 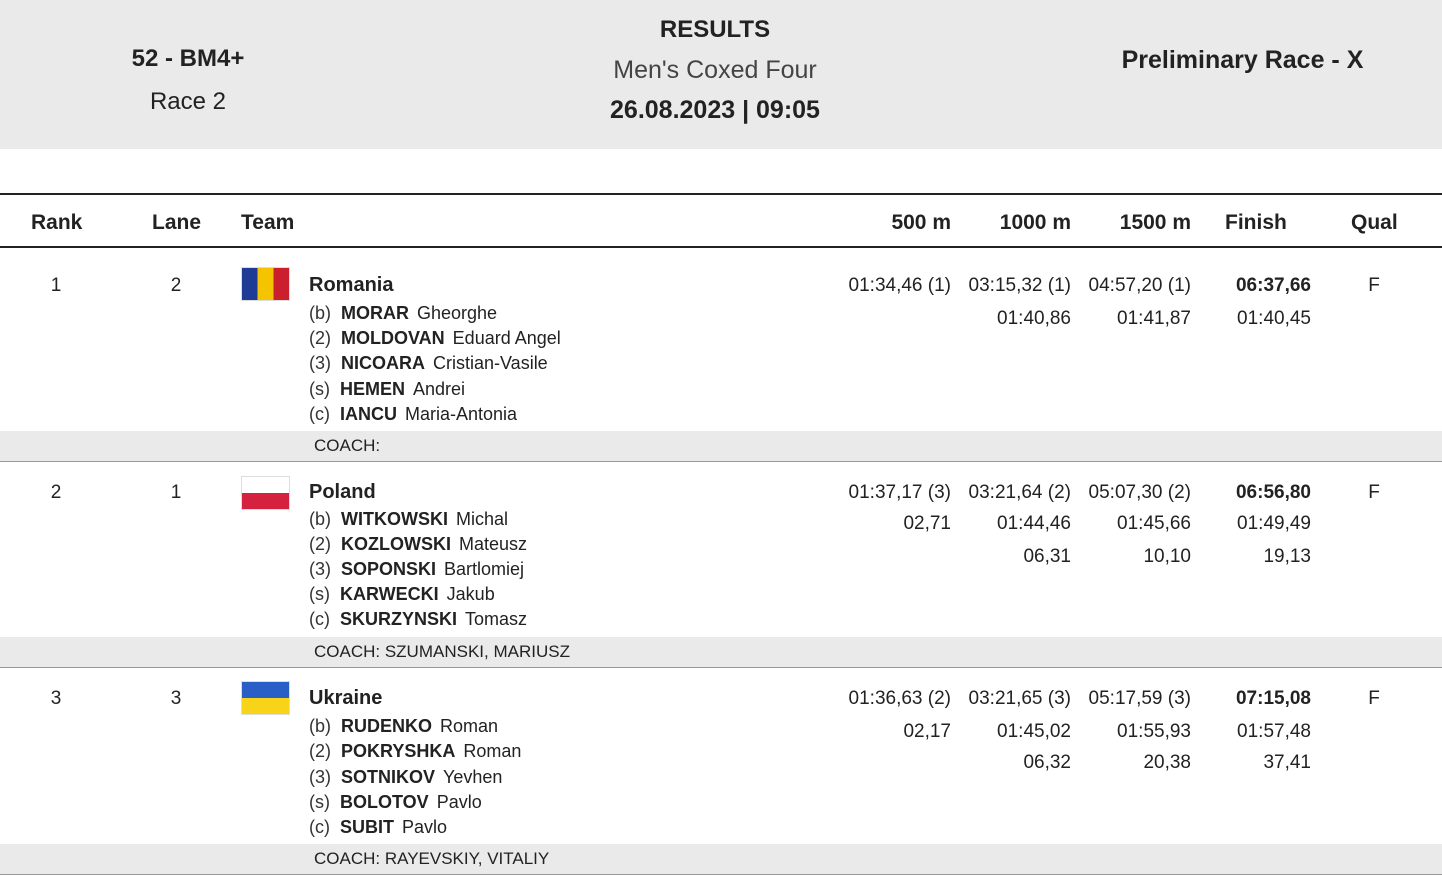 What do you see at coordinates (1047, 762) in the screenshot?
I see `behind-1000m: 06,32` at bounding box center [1047, 762].